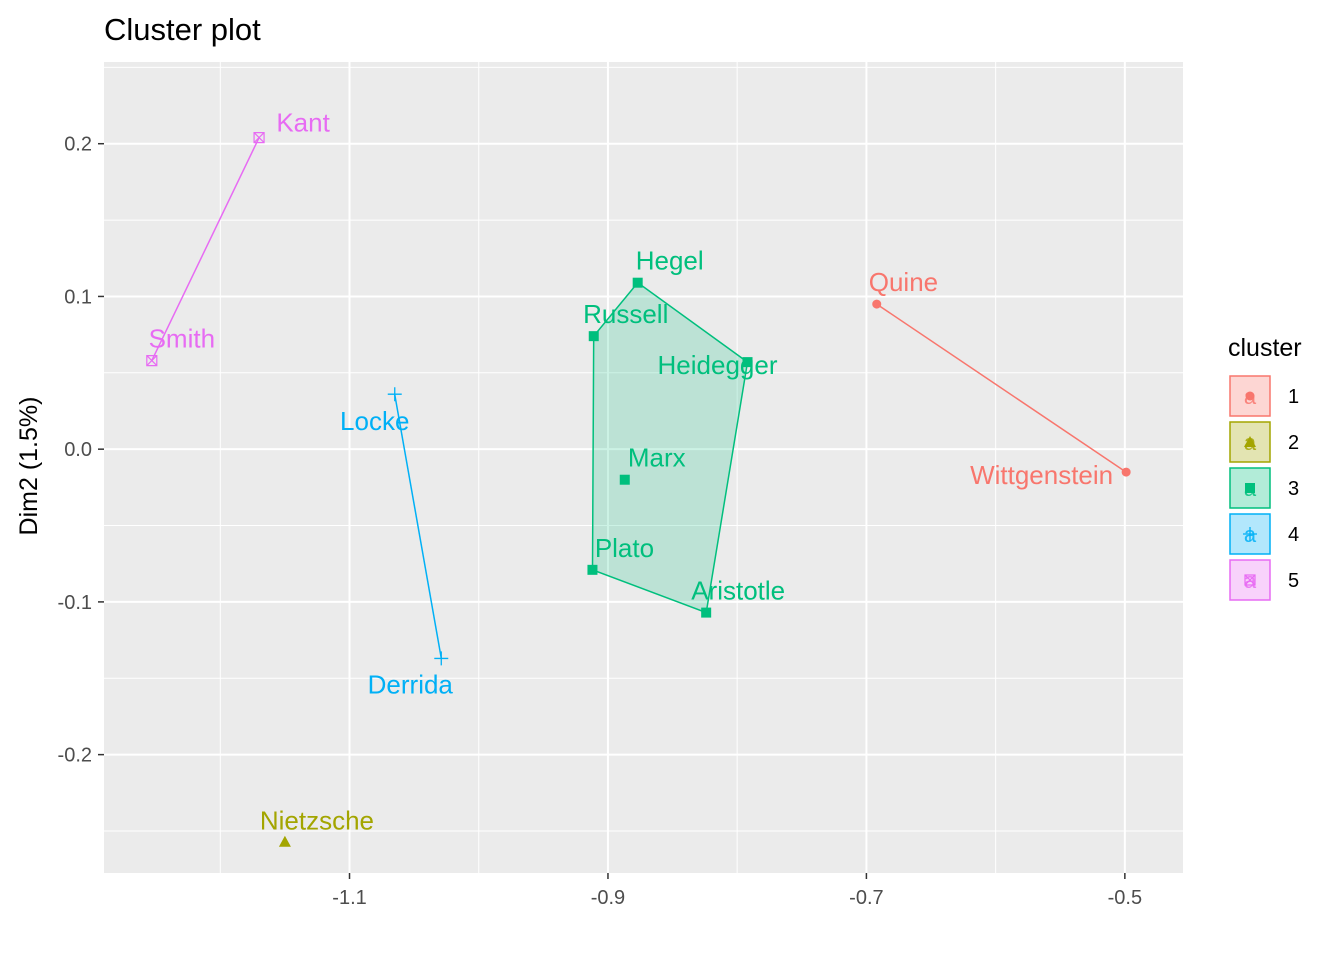 The image size is (1344, 960). What do you see at coordinates (205, 249) in the screenshot?
I see `cluster-5-hull` at bounding box center [205, 249].